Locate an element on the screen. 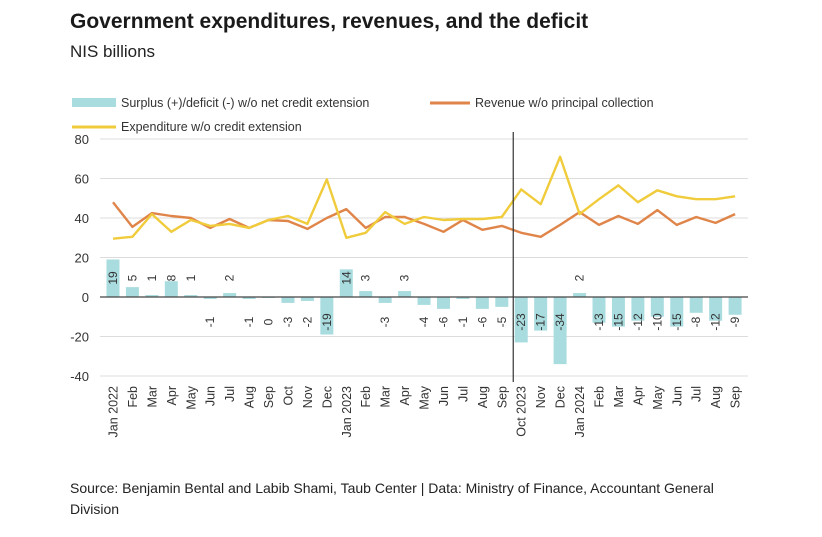  bar-data-label: 0 is located at coordinates (269, 321).